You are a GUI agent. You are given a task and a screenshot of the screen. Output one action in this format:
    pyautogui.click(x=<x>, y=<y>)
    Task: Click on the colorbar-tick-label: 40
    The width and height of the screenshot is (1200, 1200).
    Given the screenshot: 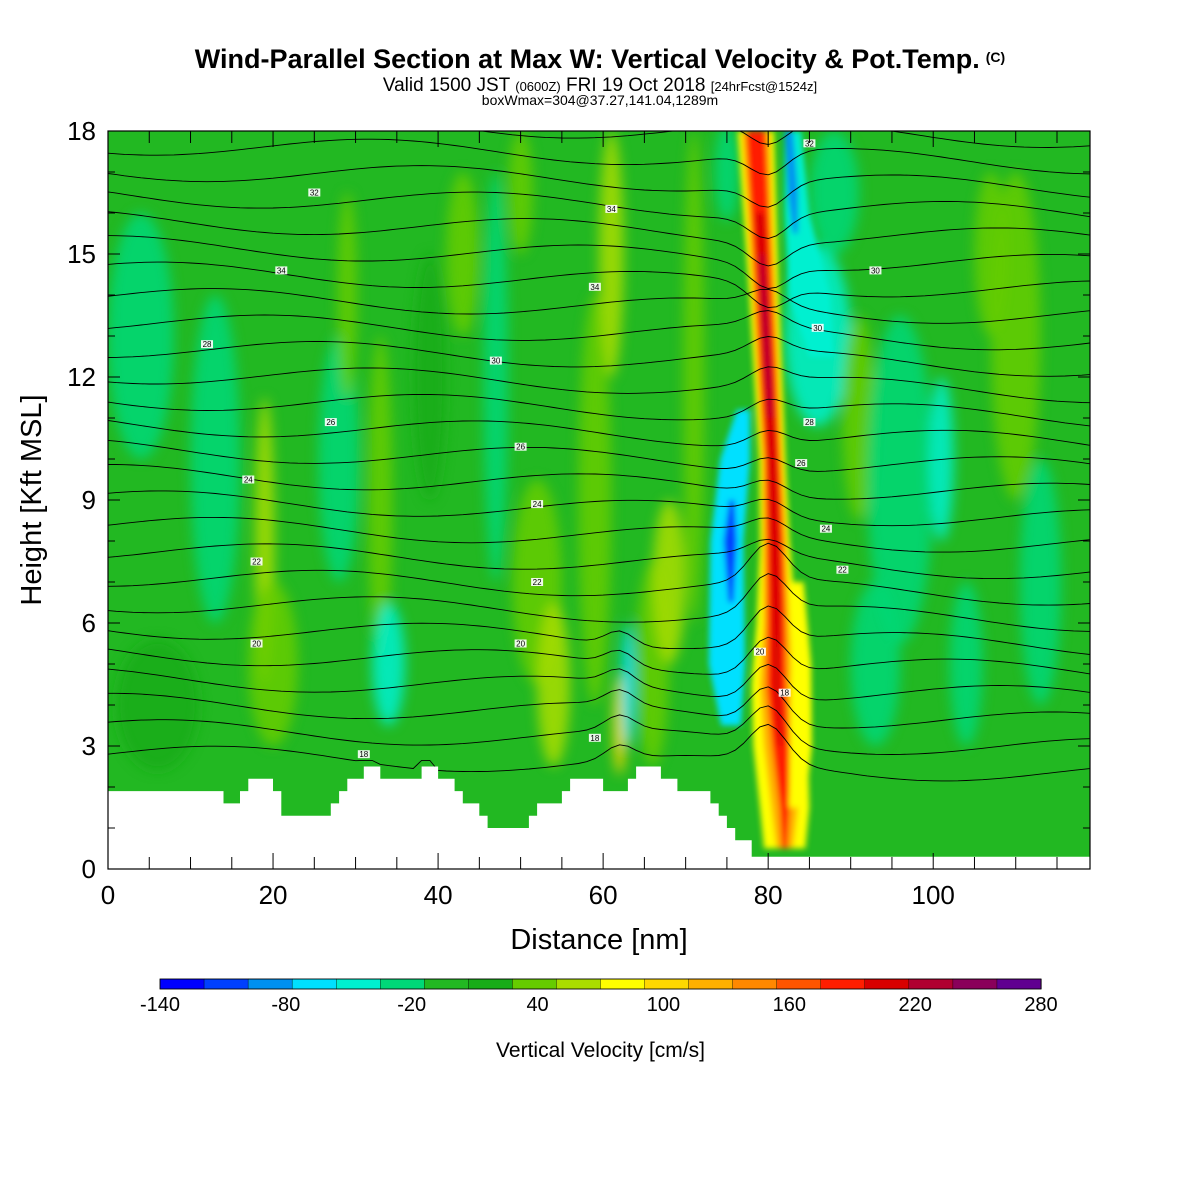 What is the action you would take?
    pyautogui.click(x=537, y=1005)
    